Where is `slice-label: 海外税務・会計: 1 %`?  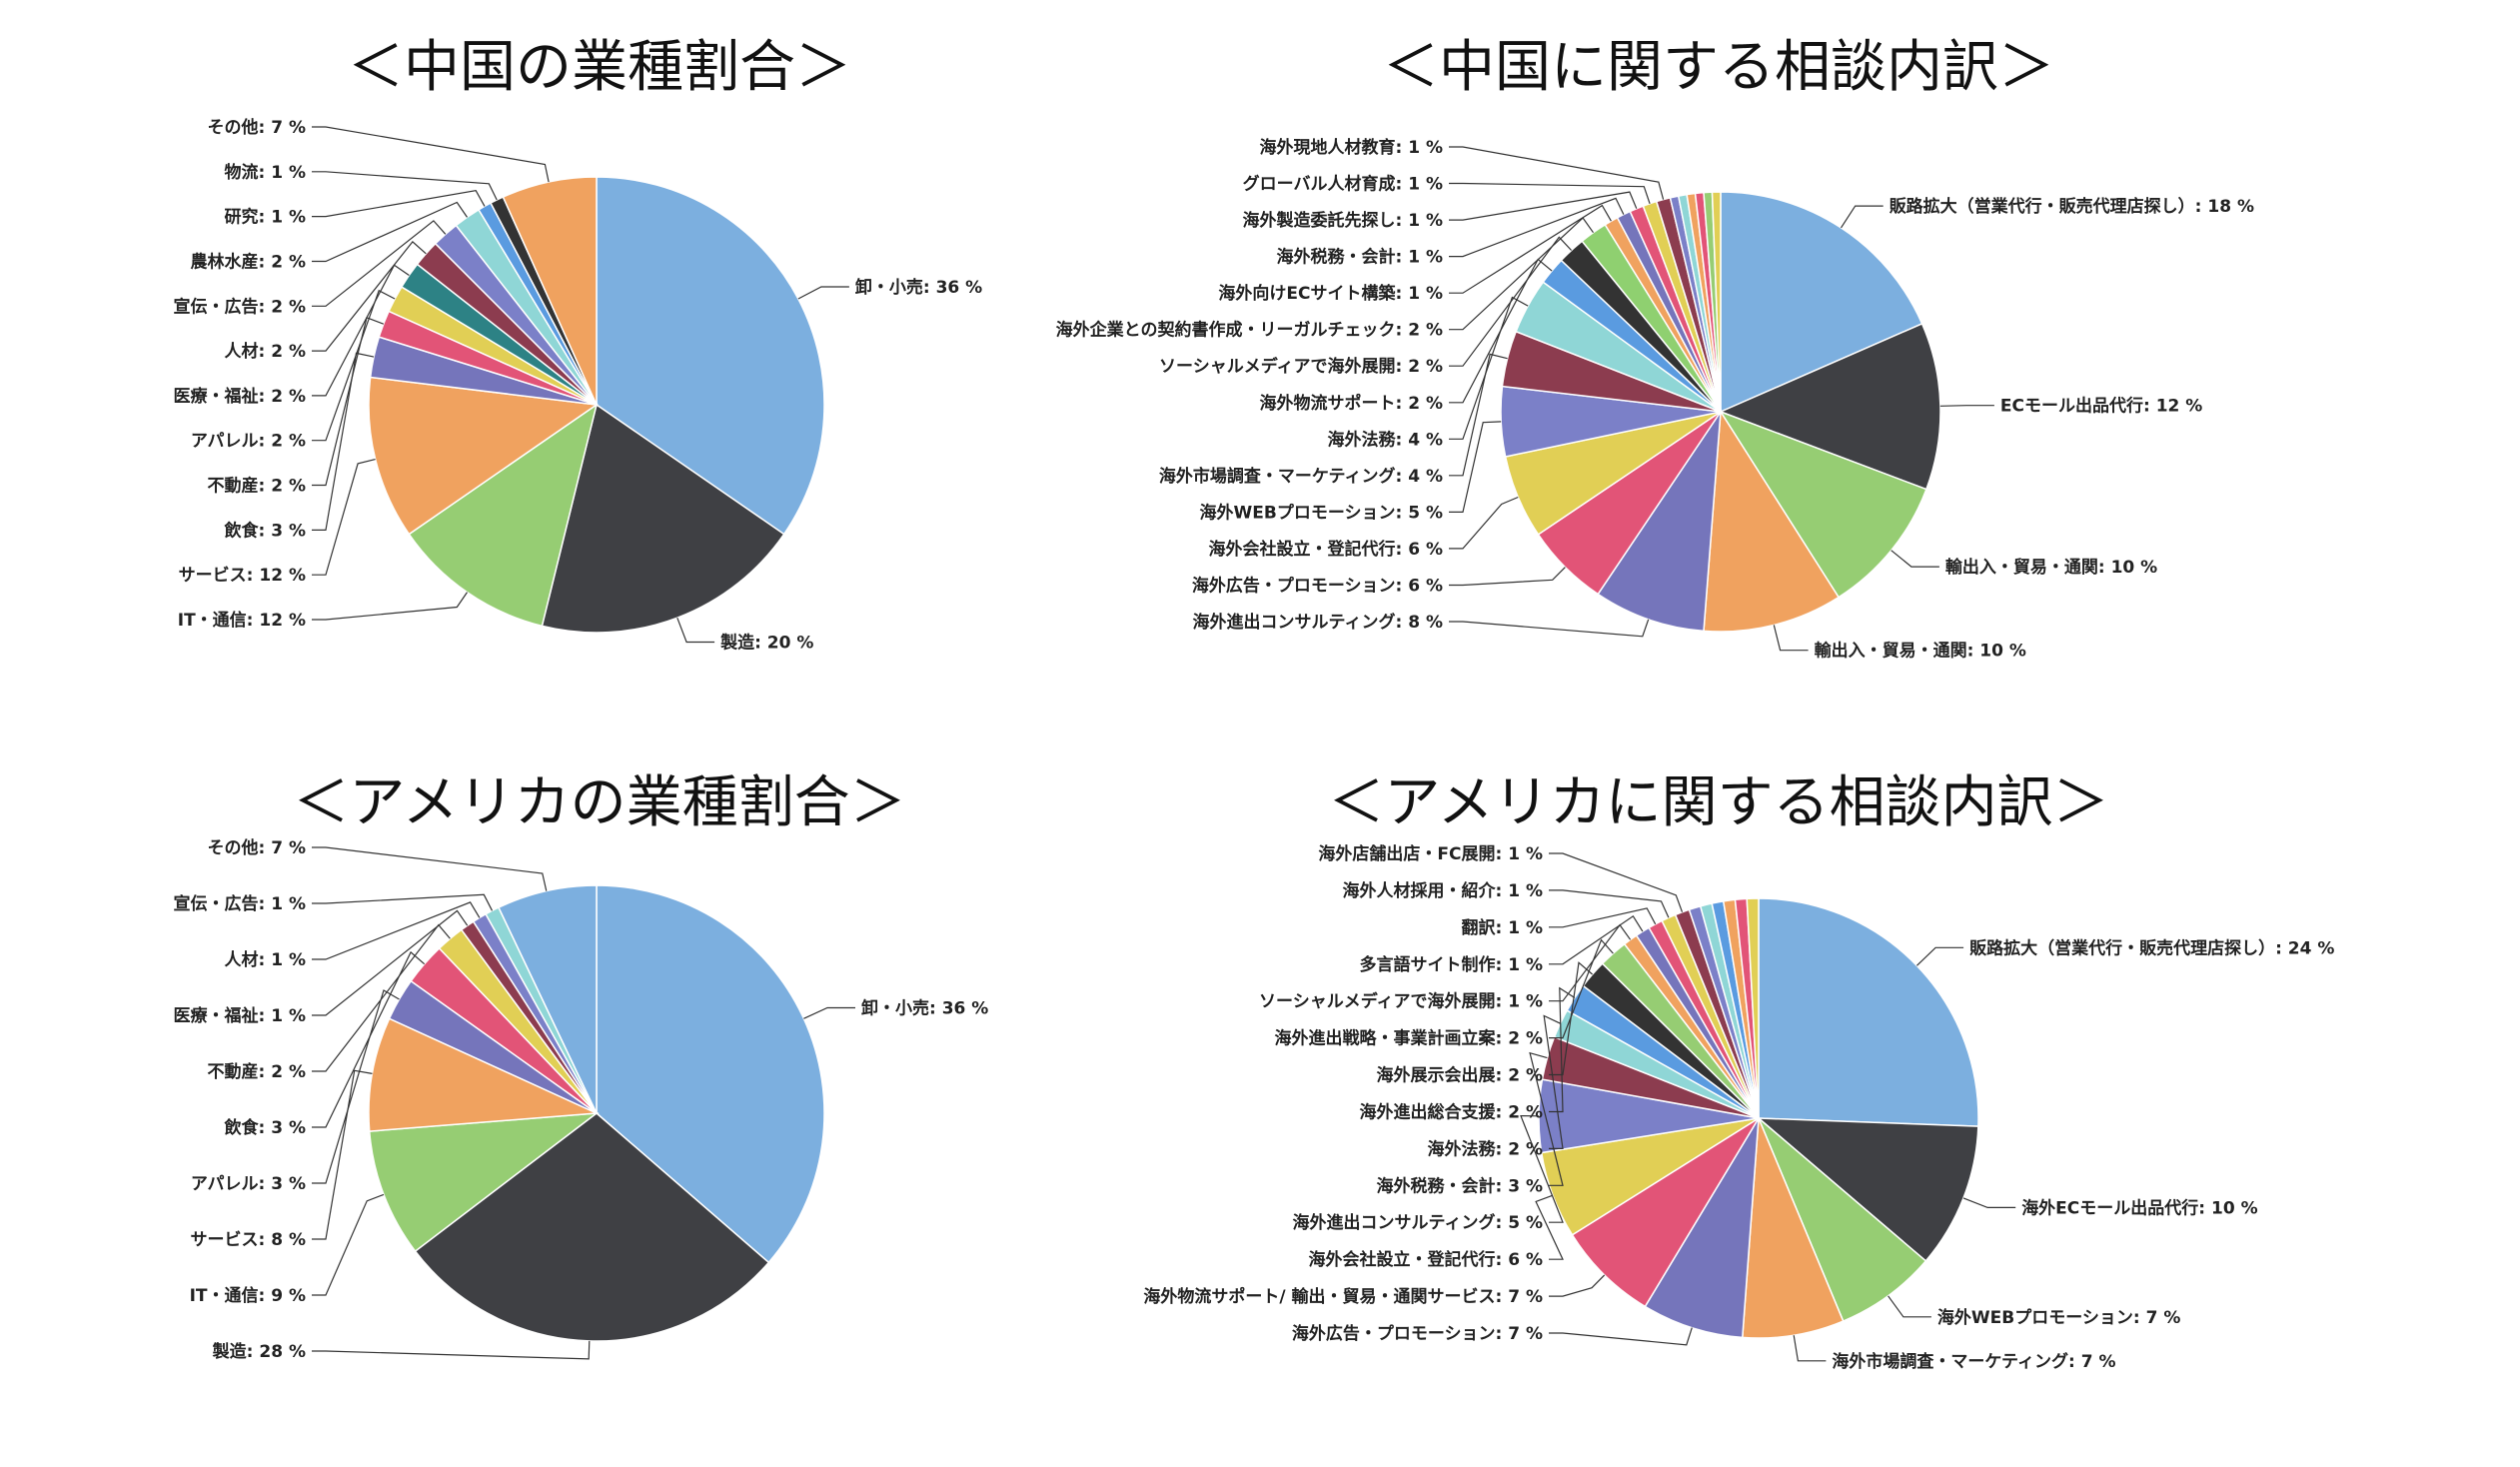 slice-label: 海外税務・会計: 1 % is located at coordinates (1360, 257).